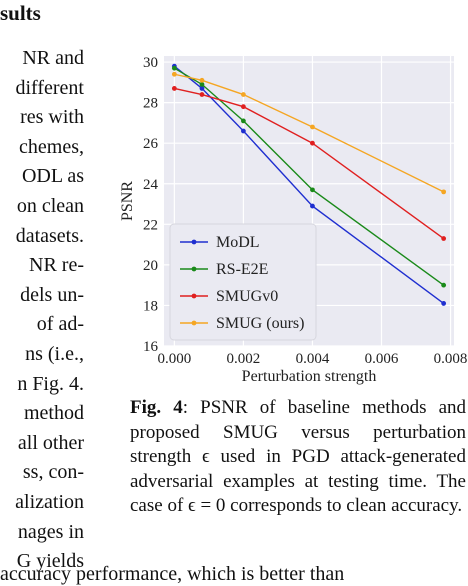  Describe the element at coordinates (49, 235) in the screenshot. I see `text-line: datasets.` at that location.